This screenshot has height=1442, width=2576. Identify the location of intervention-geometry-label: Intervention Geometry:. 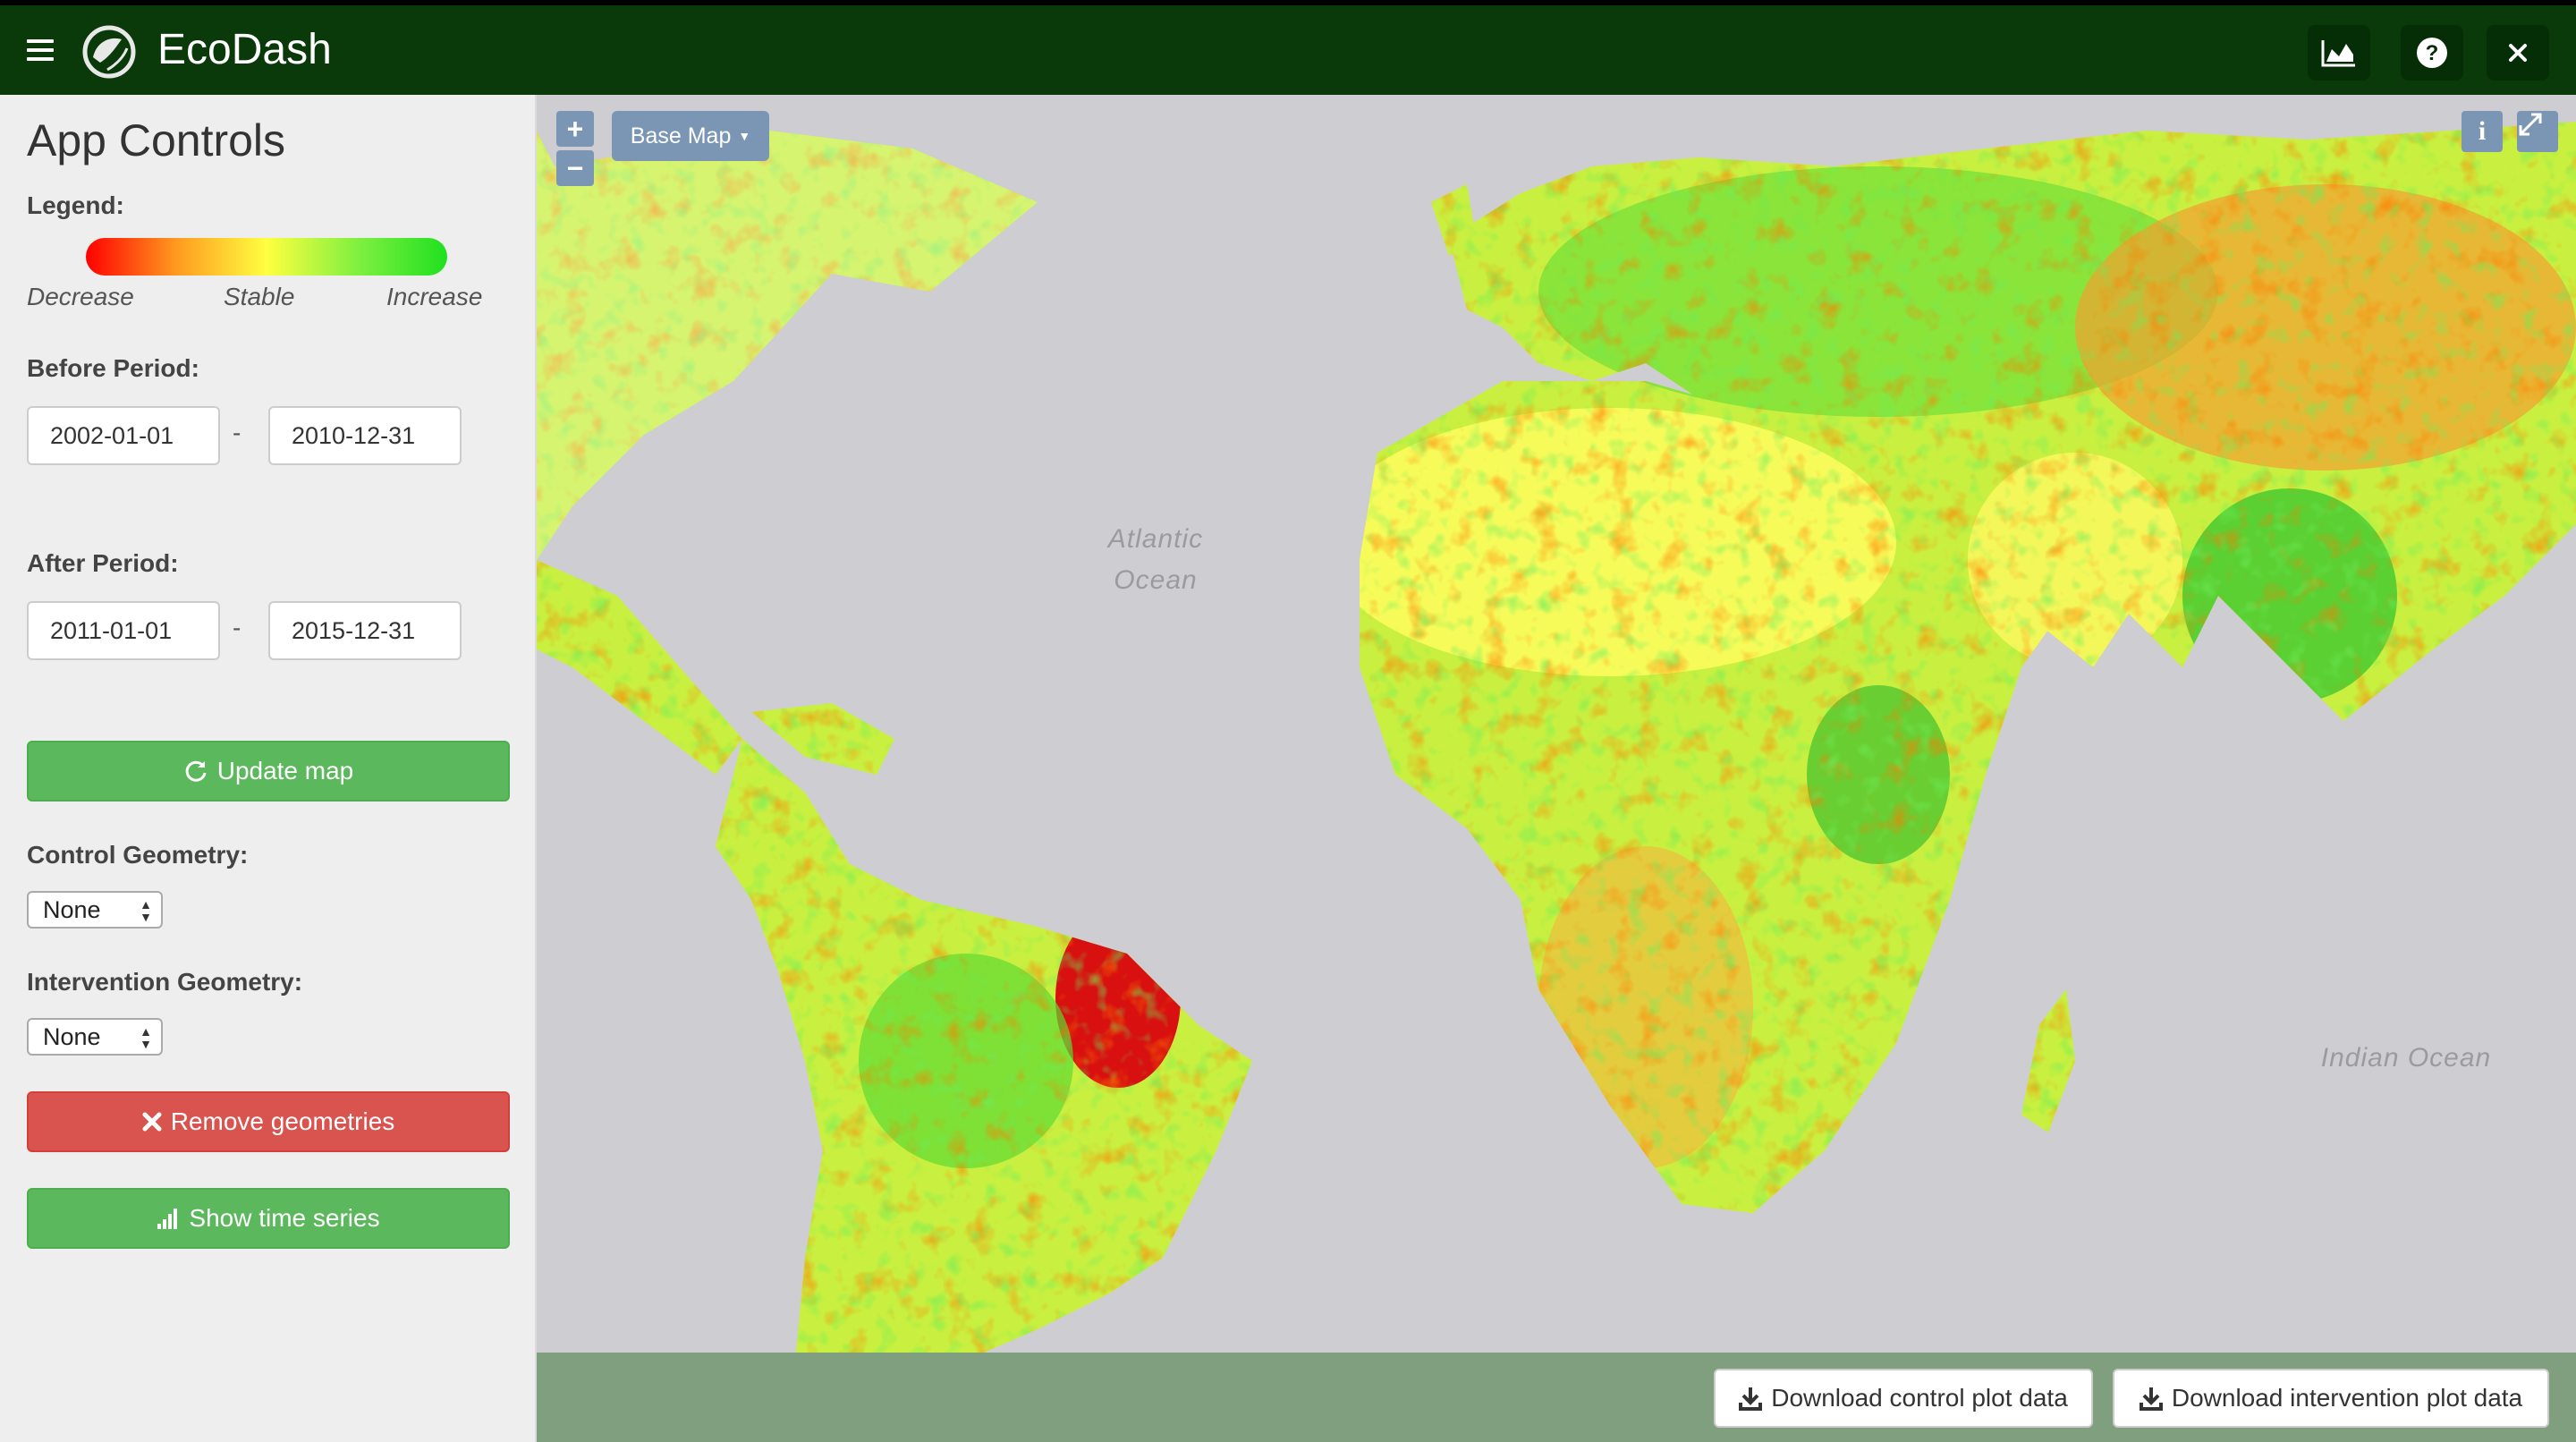
(165, 982).